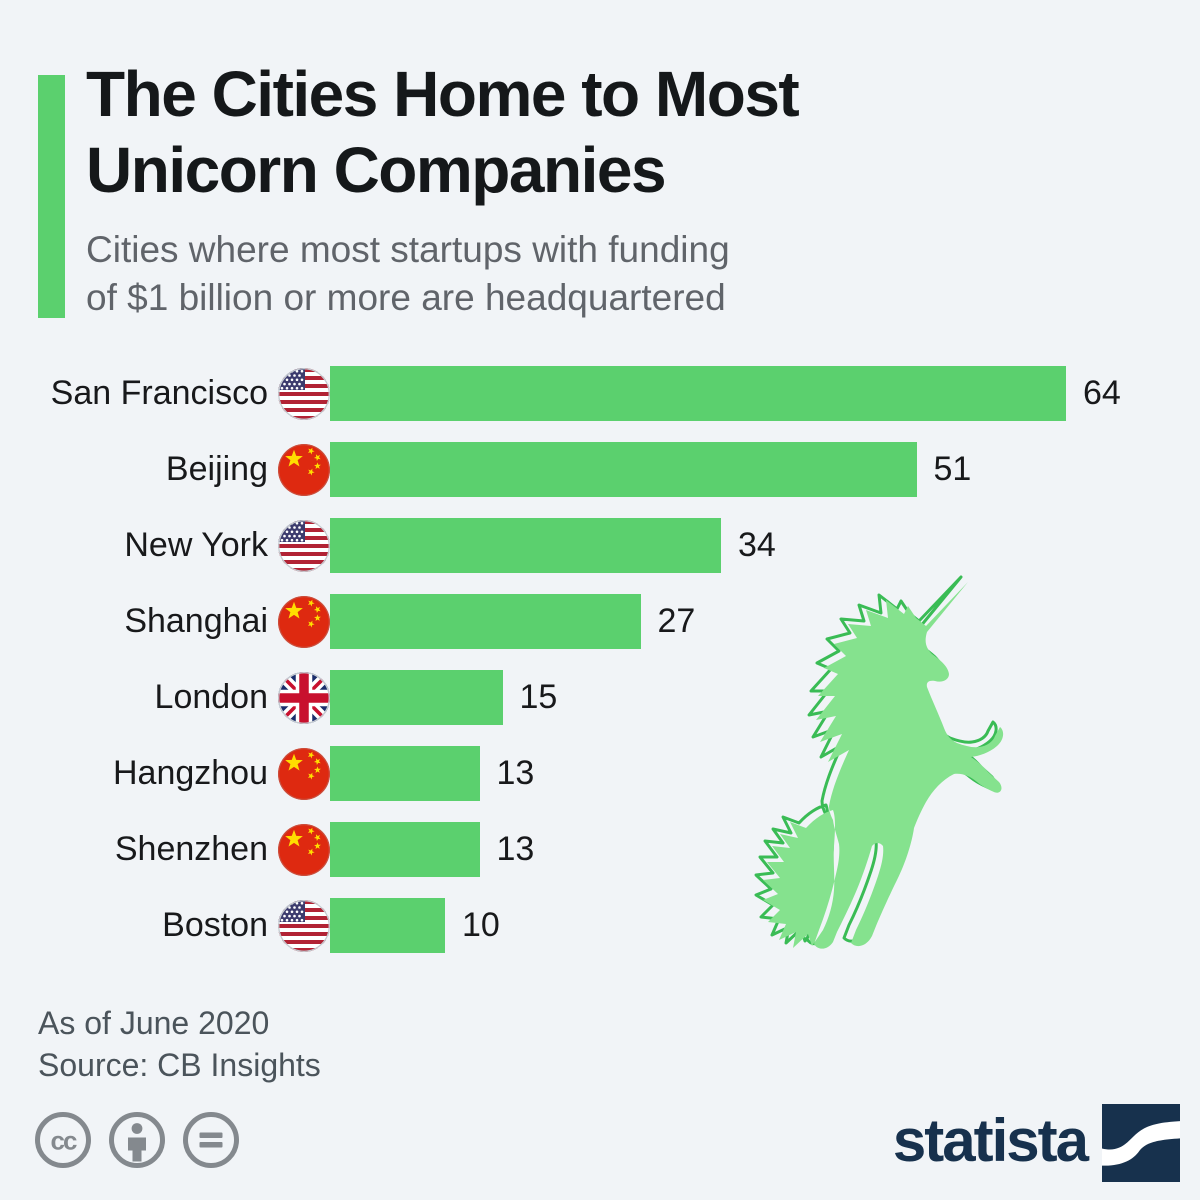  I want to click on source-note: Source: CB Insights, so click(179, 1065).